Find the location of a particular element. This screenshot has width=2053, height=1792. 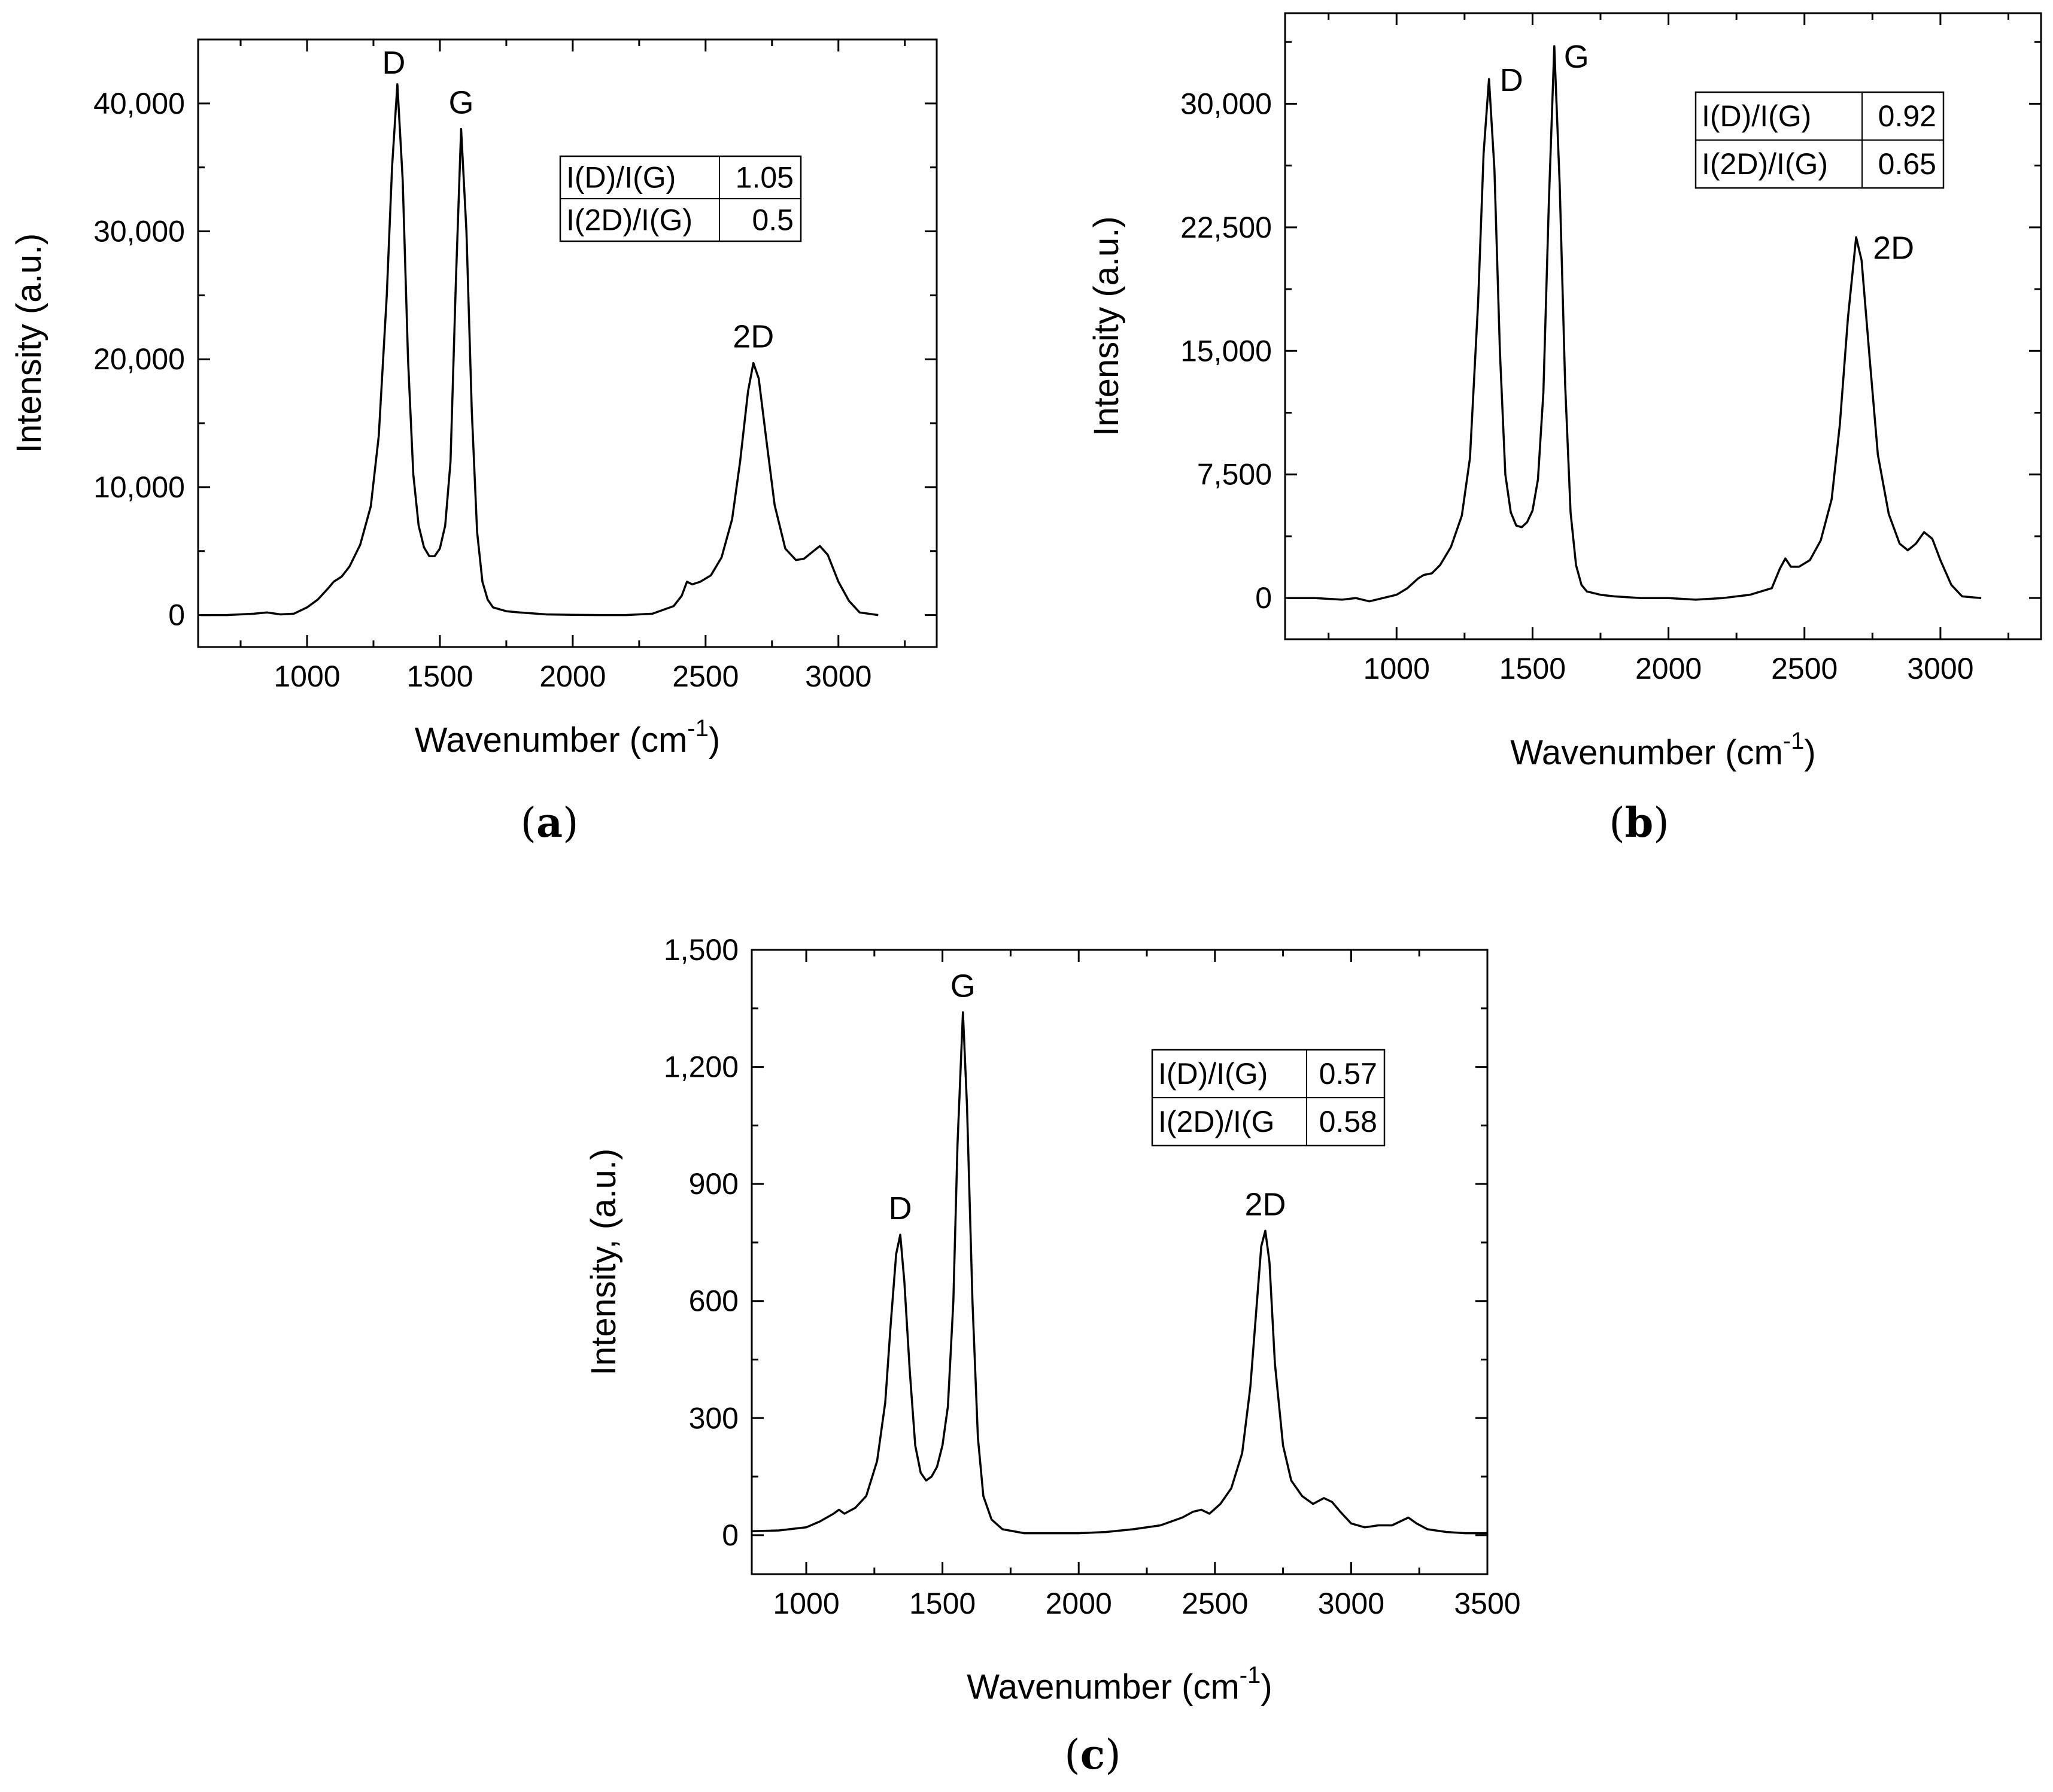

y-tick-label: 900 is located at coordinates (714, 1184).